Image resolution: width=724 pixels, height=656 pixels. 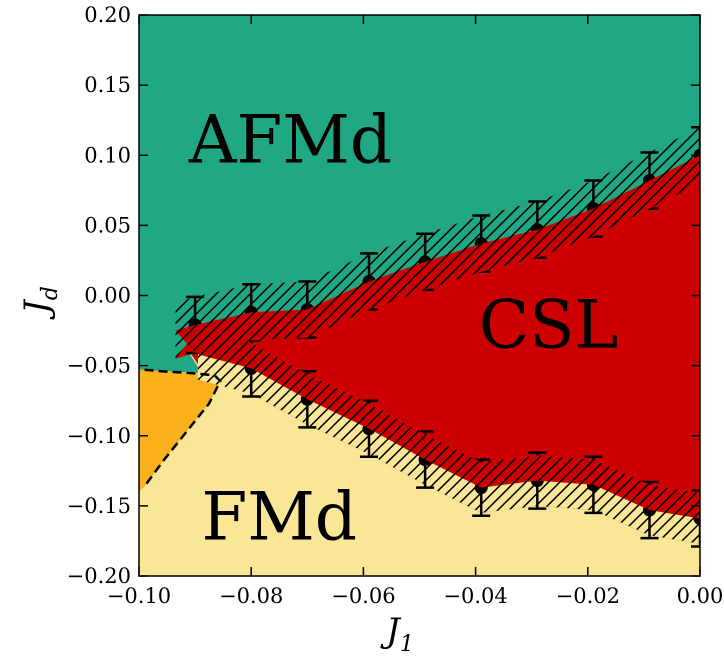 What do you see at coordinates (415, 596) in the screenshot?
I see `x-tick-labels: −0.10 −0.08 −0.06 −0.04 −0.02 0.00` at bounding box center [415, 596].